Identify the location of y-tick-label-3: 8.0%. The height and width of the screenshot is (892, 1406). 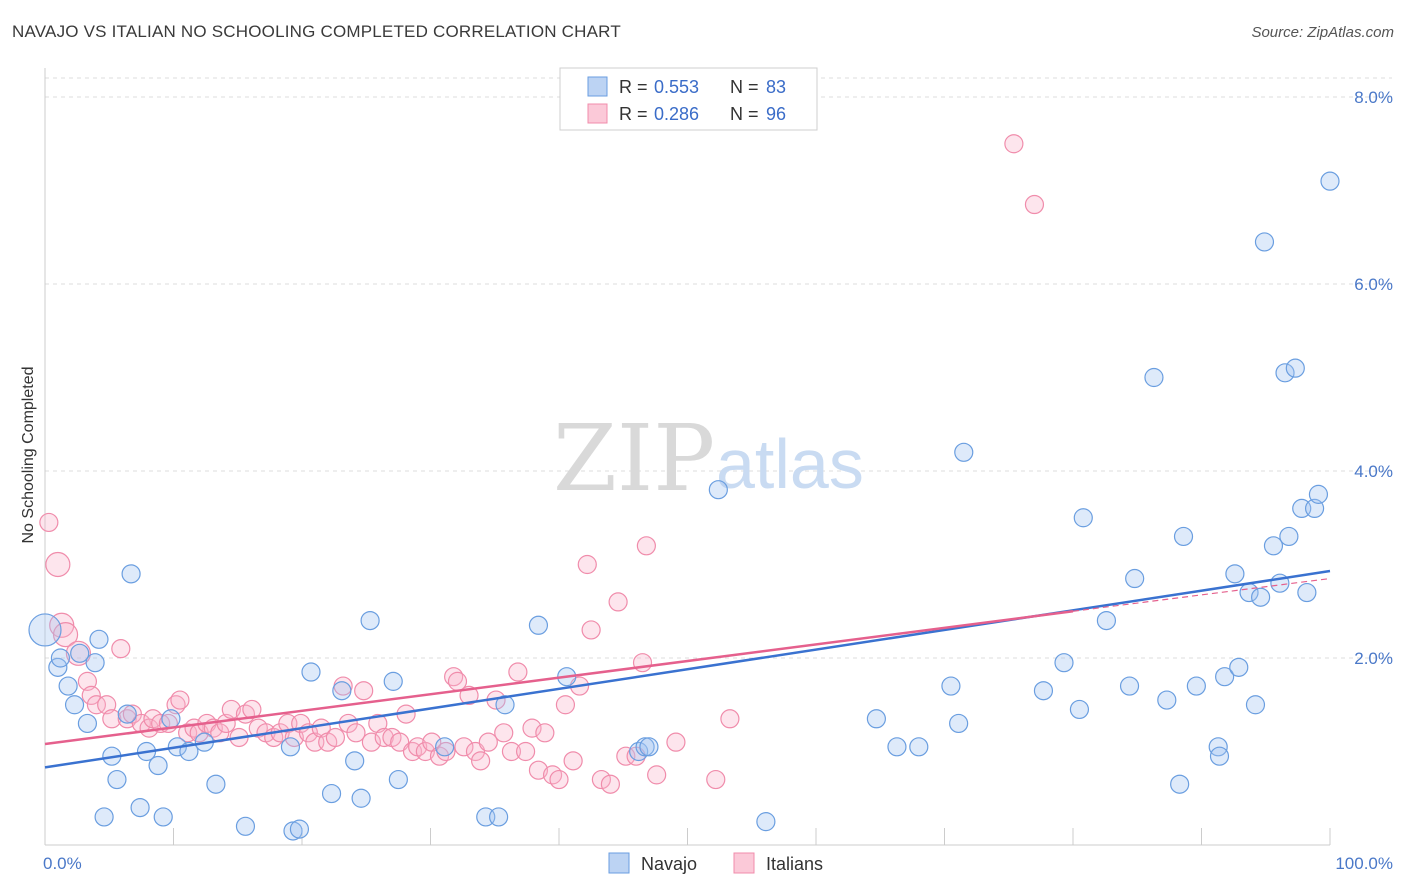
(1373, 97).